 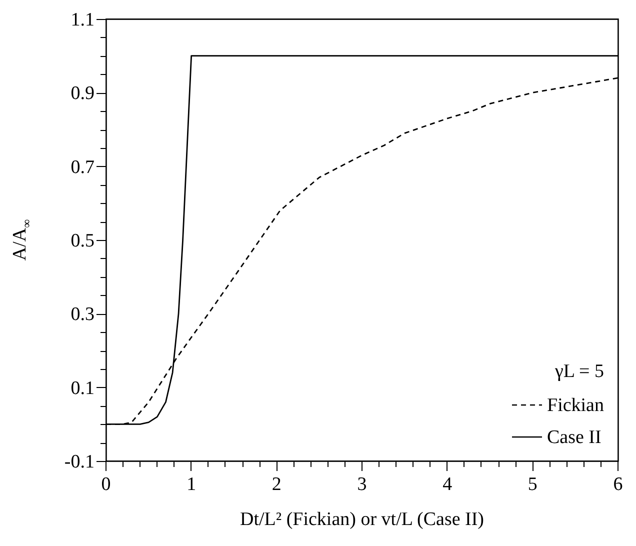 What do you see at coordinates (618, 484) in the screenshot?
I see `x-tick-label: 6` at bounding box center [618, 484].